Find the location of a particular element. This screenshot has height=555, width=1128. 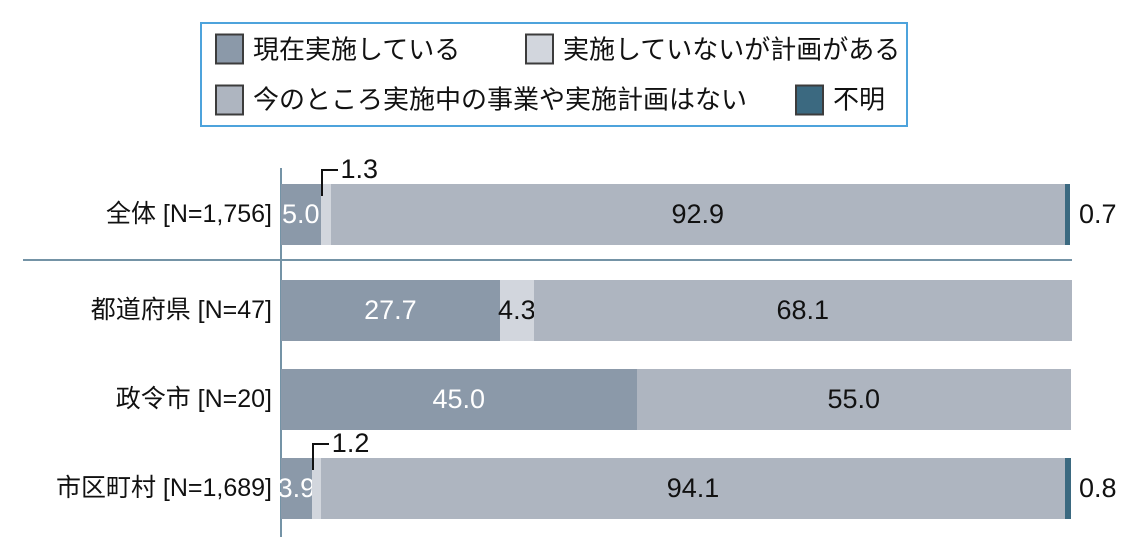

legend-swatch-unknown is located at coordinates (809, 100).